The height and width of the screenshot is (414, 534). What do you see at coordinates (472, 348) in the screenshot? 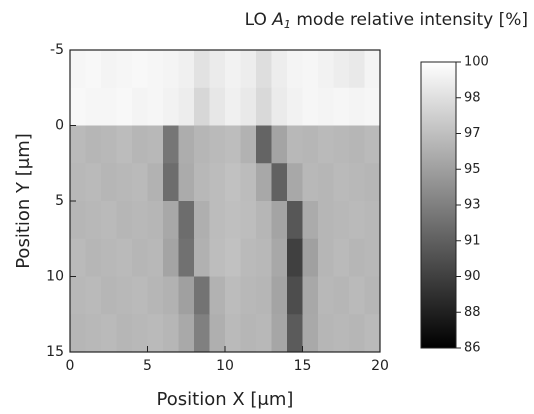
I see `colorbar-tick-label: 86` at bounding box center [472, 348].